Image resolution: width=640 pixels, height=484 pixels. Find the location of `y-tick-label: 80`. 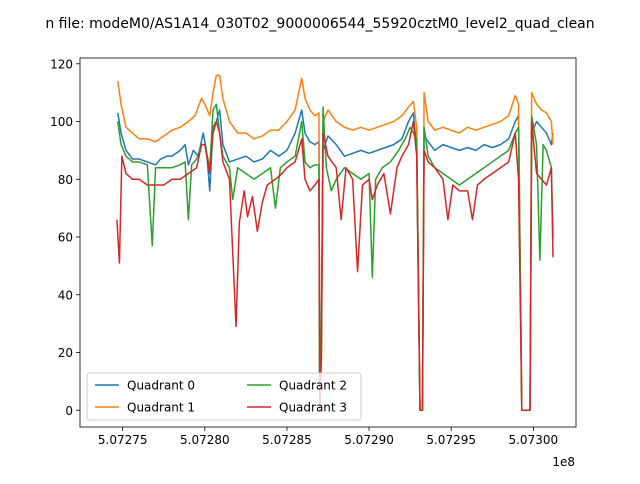

y-tick-label: 80 is located at coordinates (65, 180).